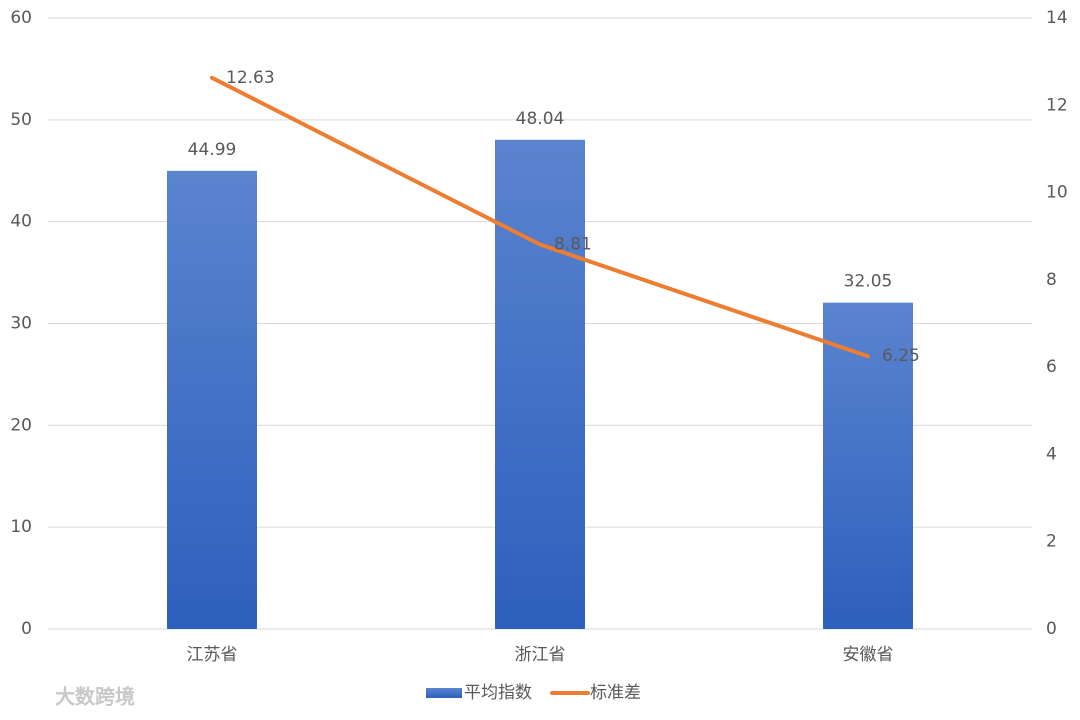  I want to click on x-tick-label: 江苏省, so click(212, 655).